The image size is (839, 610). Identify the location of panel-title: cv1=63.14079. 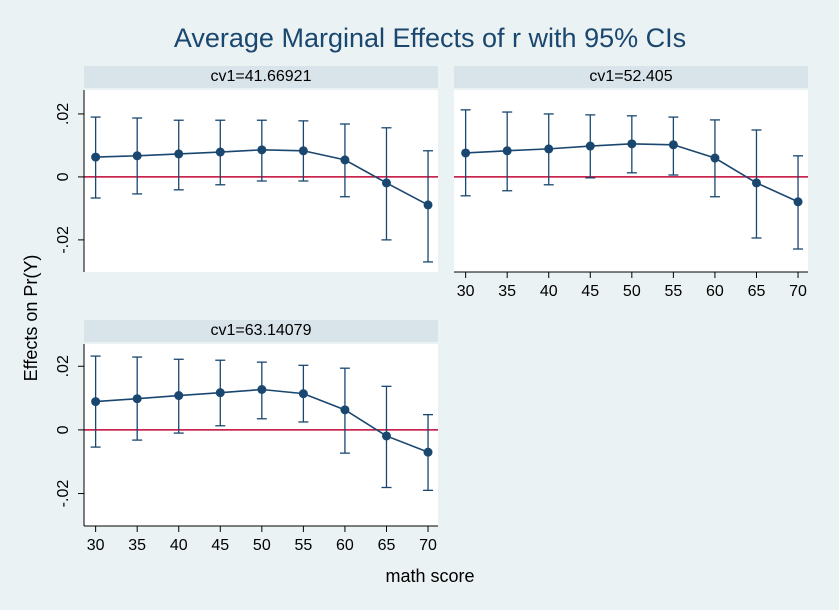
(261, 330).